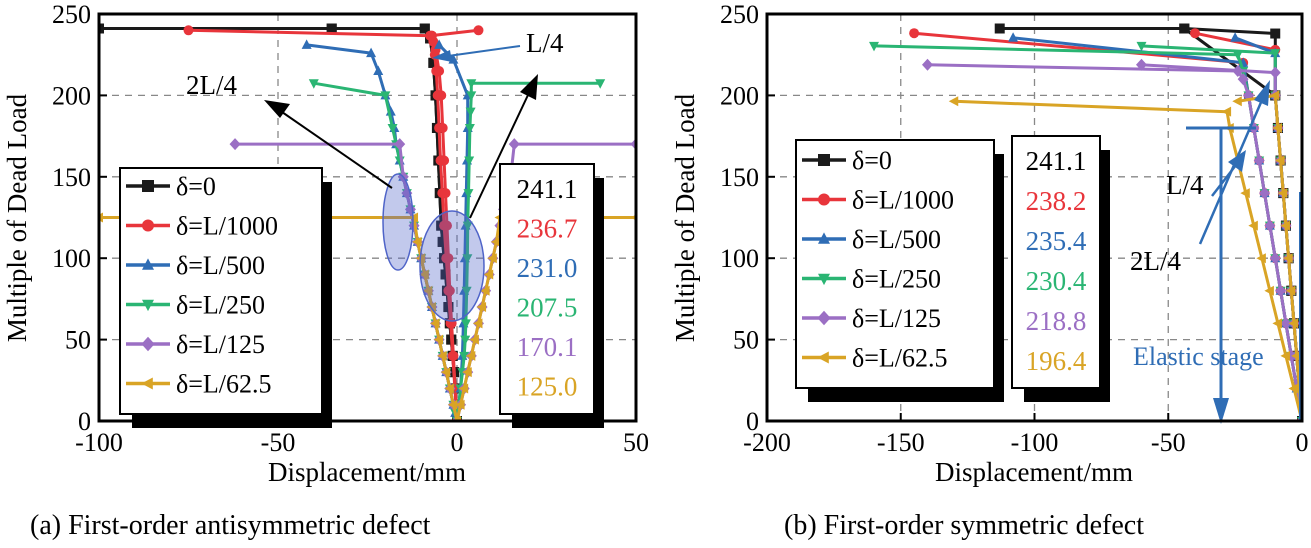 This screenshot has height=548, width=1311. What do you see at coordinates (1221, 411) in the screenshot?
I see `panel-b-elastic-arrowhead` at bounding box center [1221, 411].